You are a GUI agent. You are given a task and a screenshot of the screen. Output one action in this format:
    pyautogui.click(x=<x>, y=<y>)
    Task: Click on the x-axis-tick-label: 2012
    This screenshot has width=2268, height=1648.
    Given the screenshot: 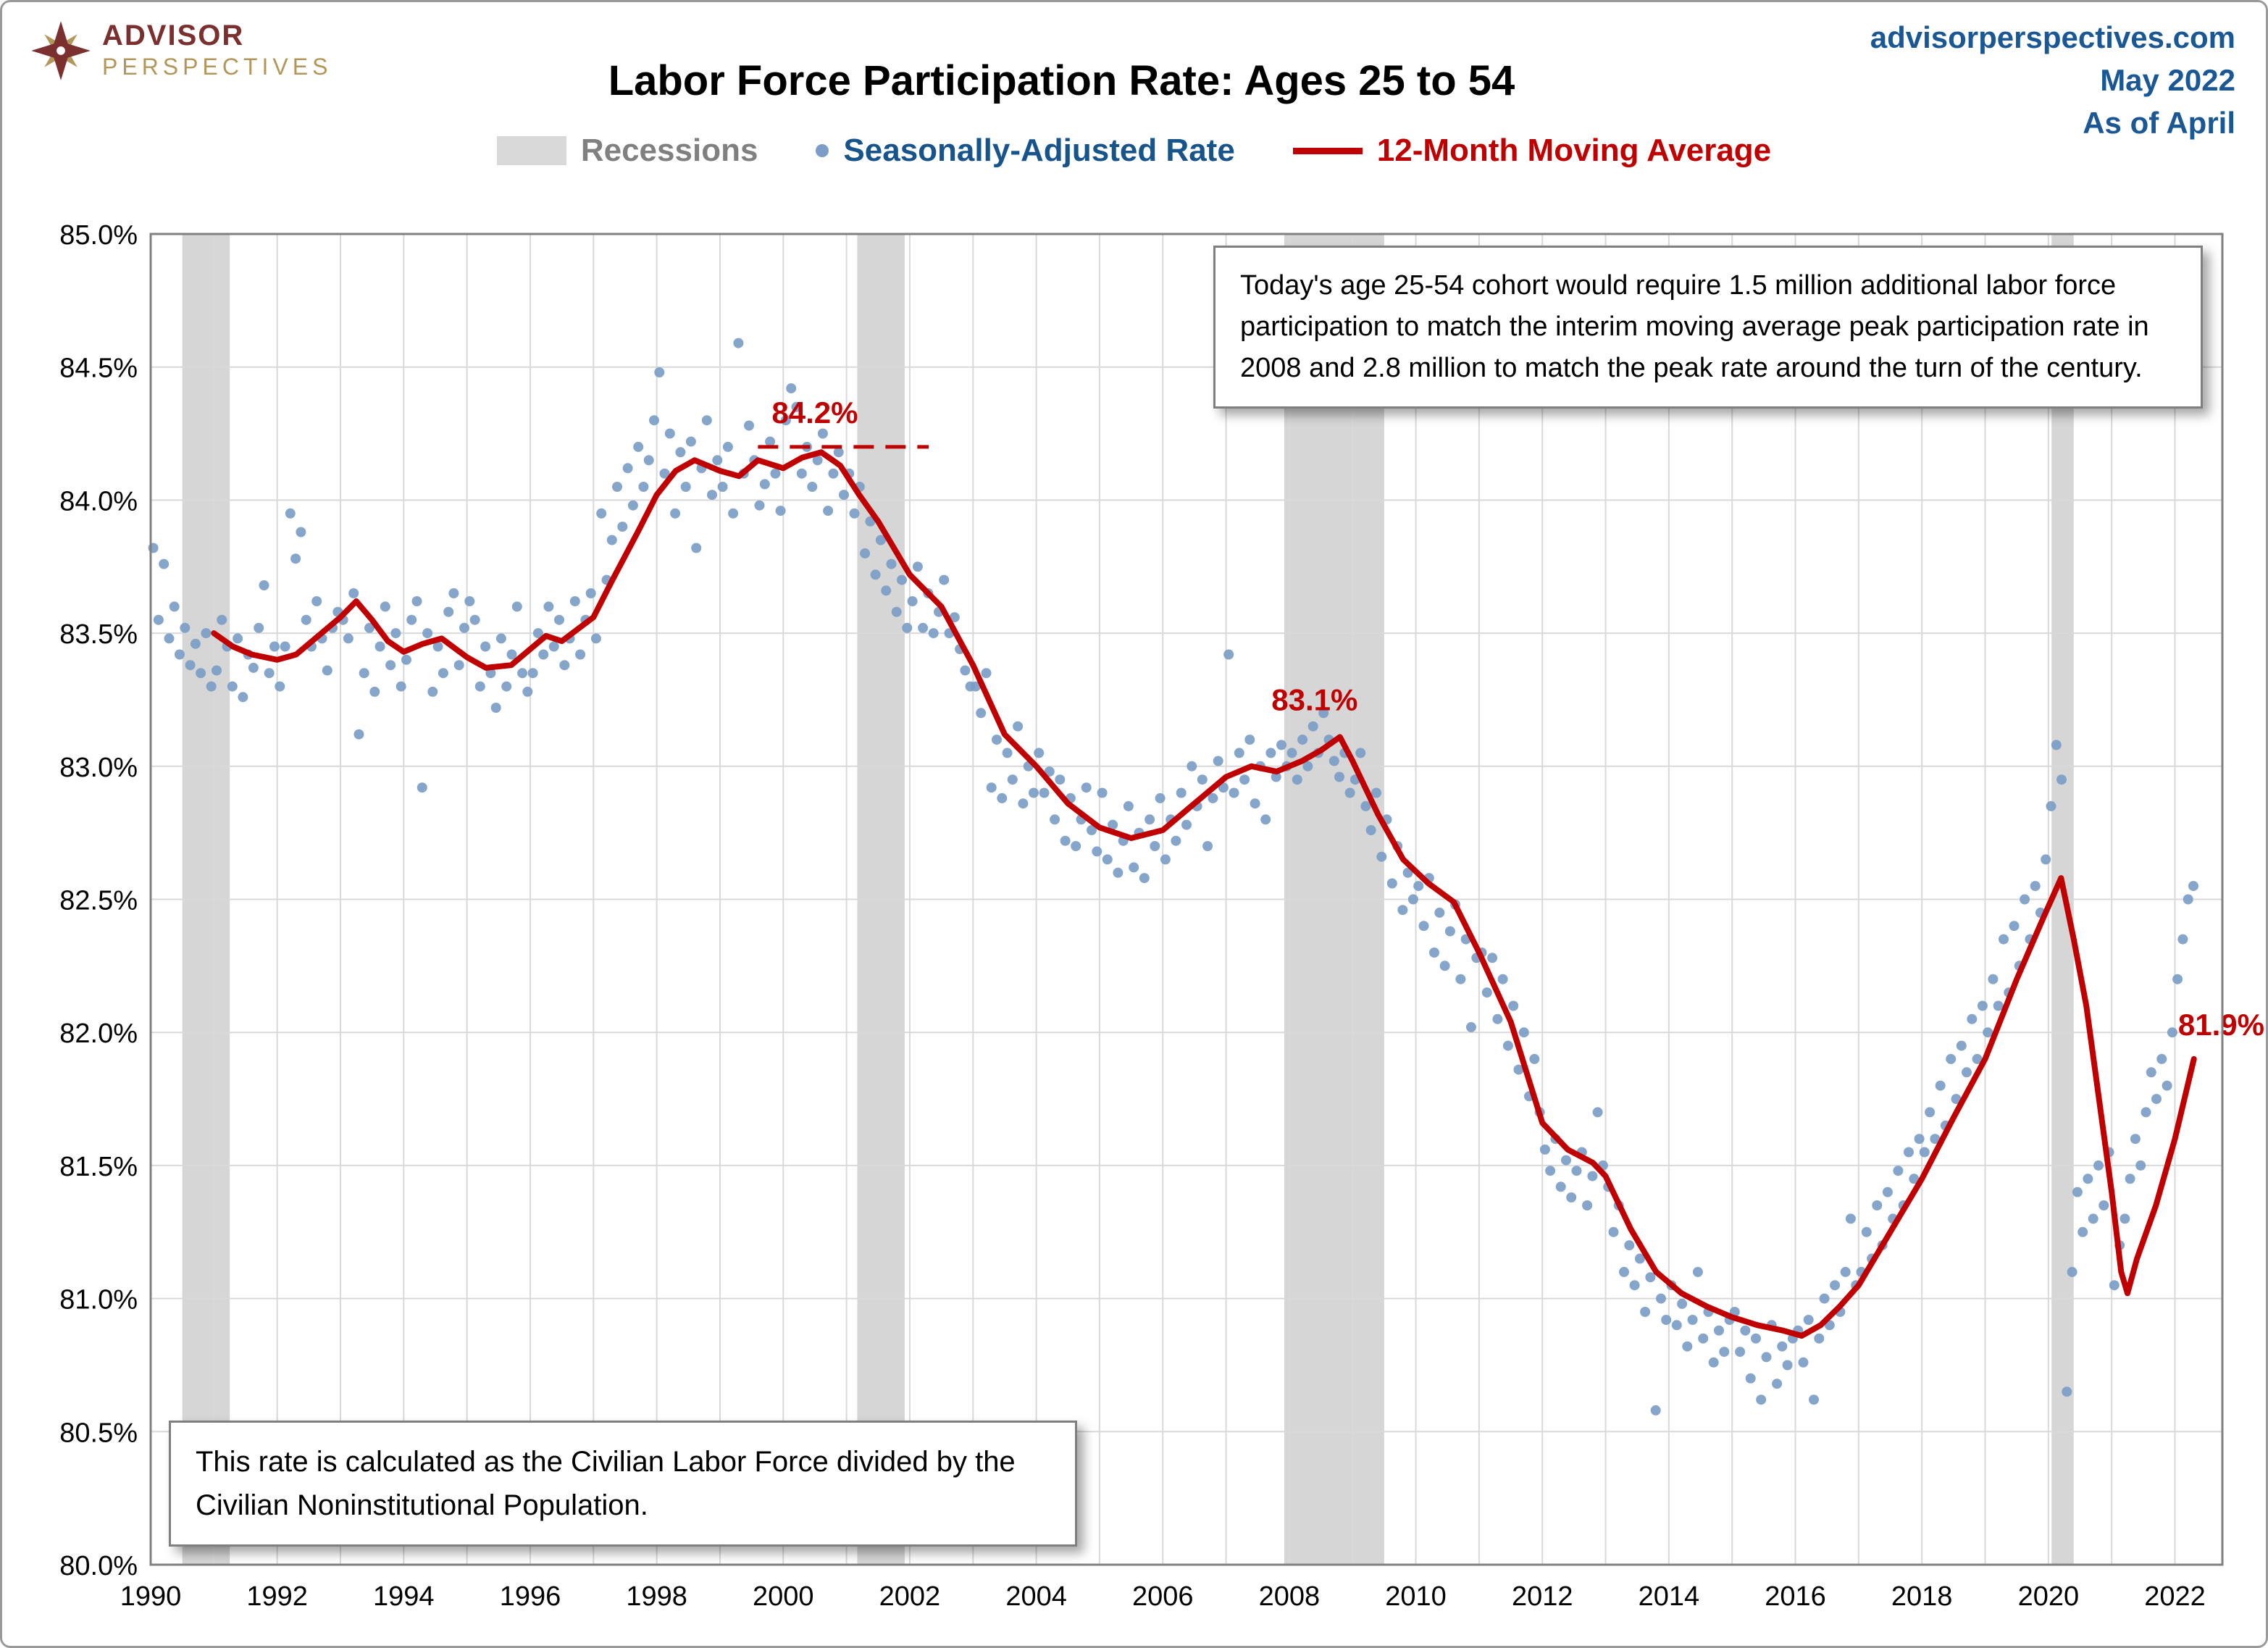 What is the action you would take?
    pyautogui.click(x=1543, y=1596)
    